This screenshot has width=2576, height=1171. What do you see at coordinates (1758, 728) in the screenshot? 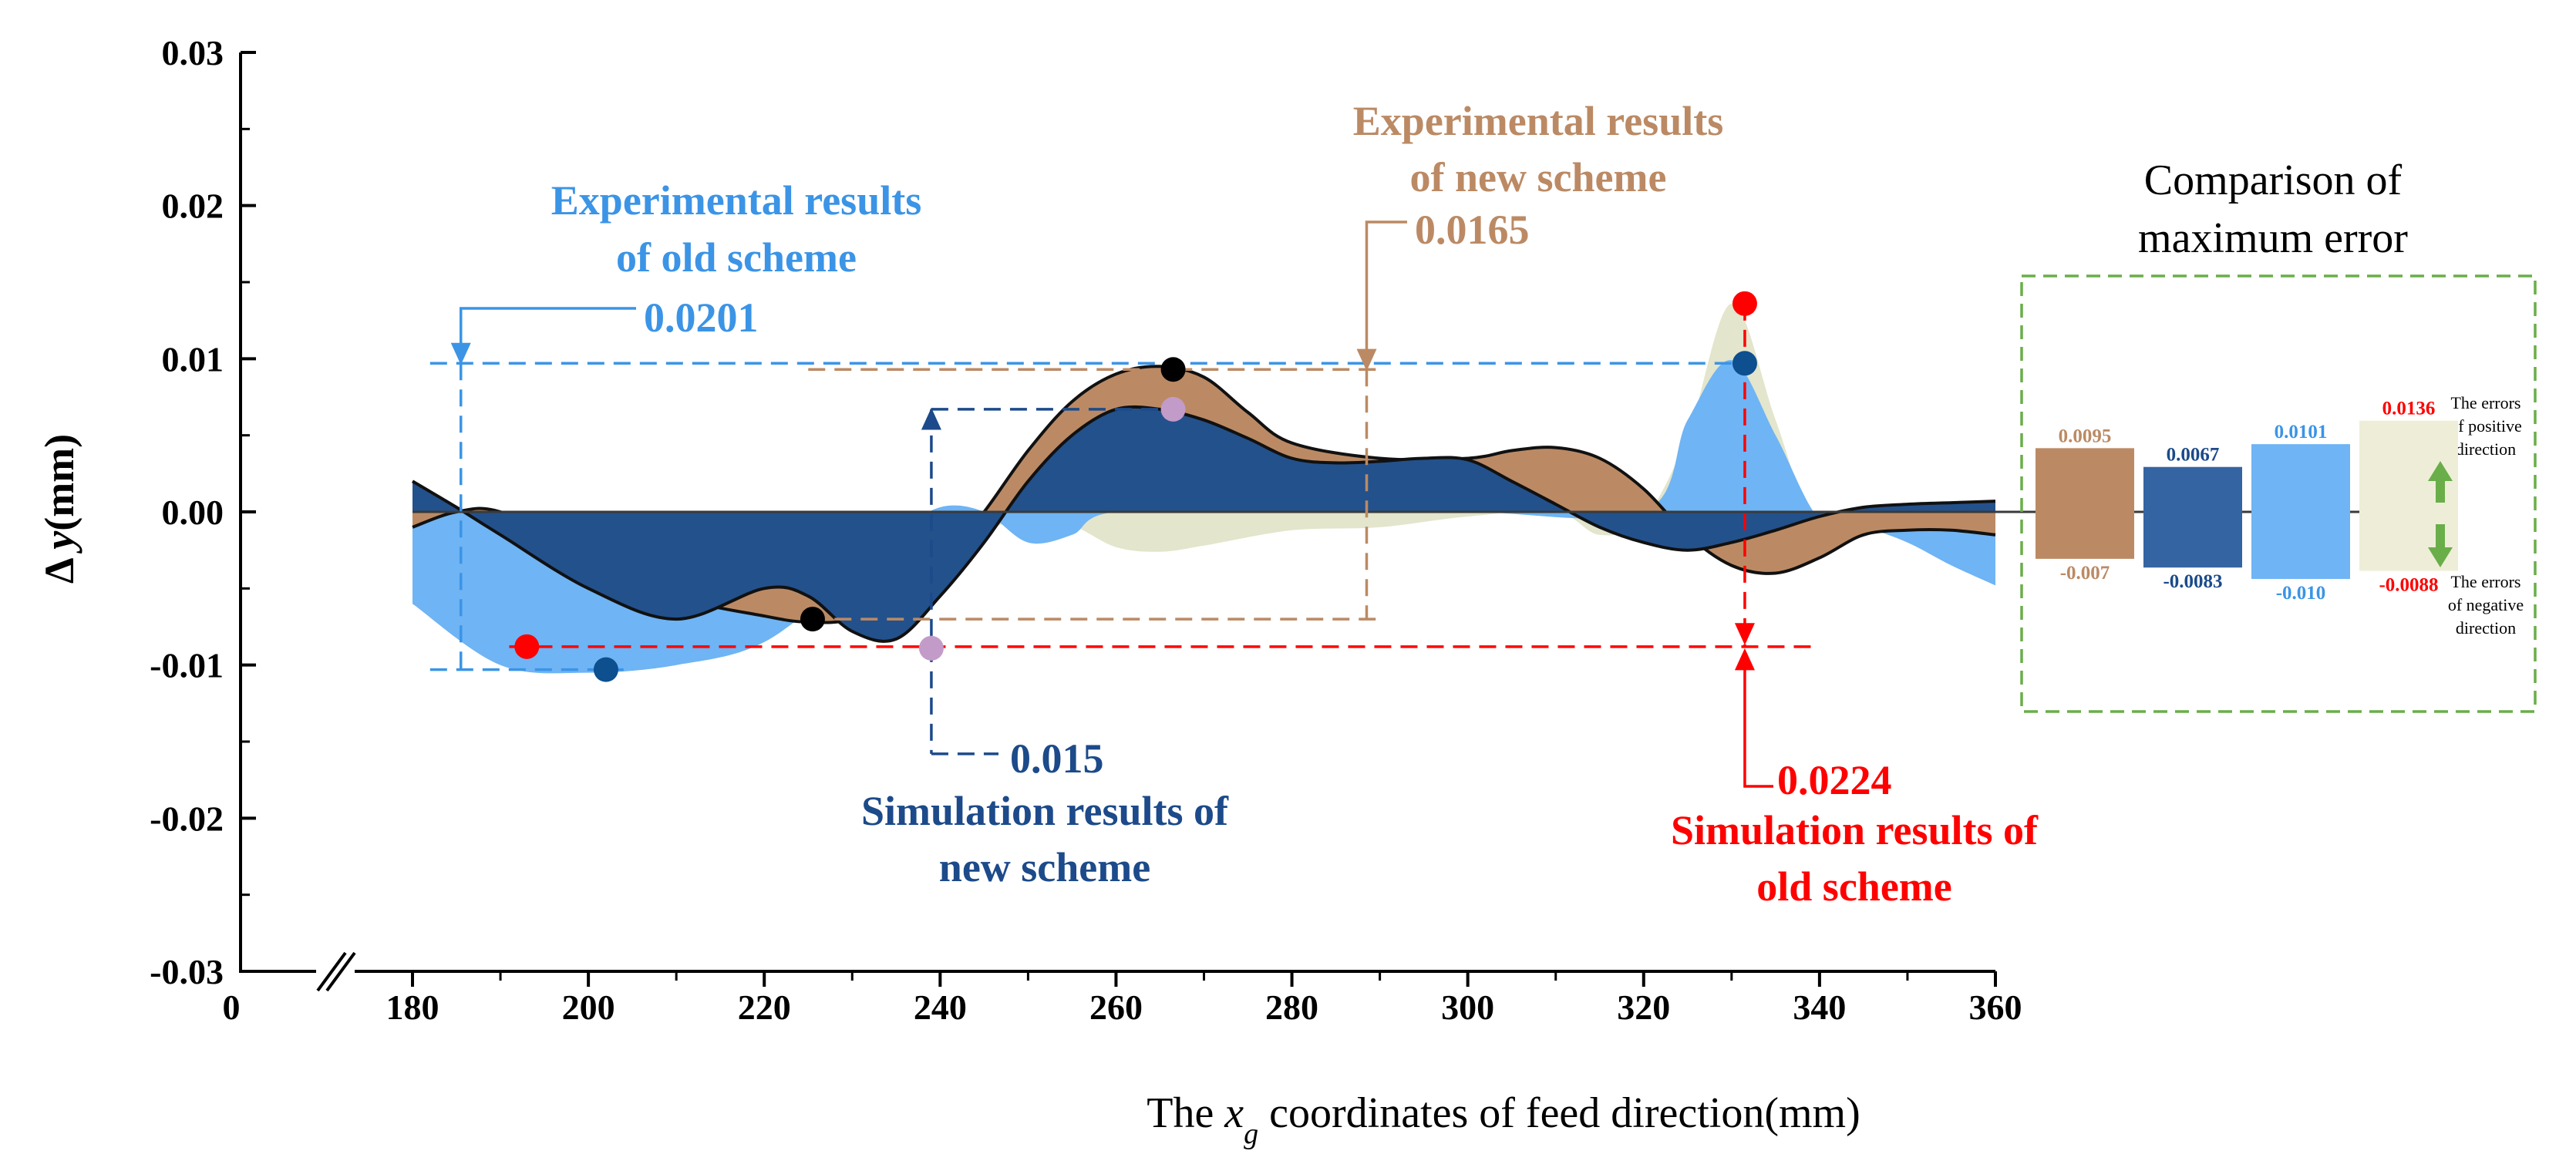
I see `guide-sim-old-leader` at bounding box center [1758, 728].